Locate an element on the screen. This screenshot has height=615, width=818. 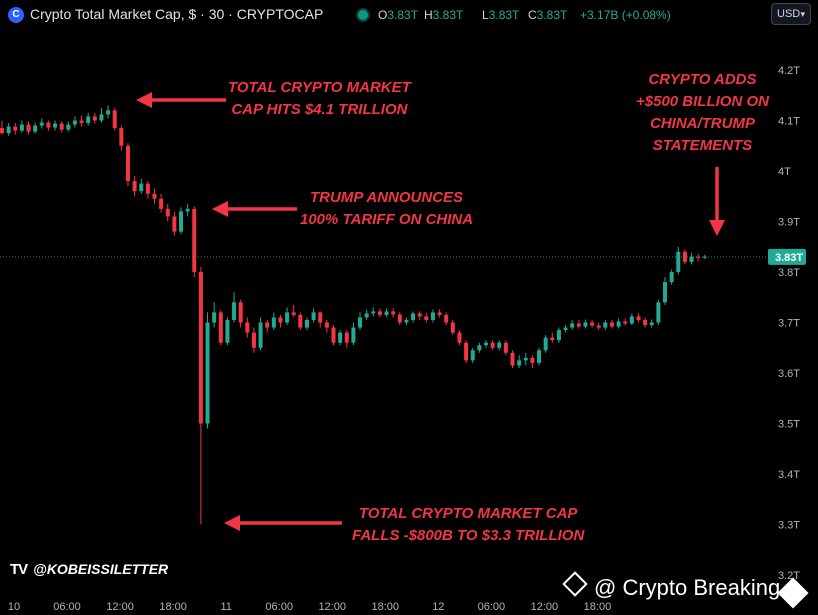
currency-select: USD ▾ is located at coordinates (791, 14).